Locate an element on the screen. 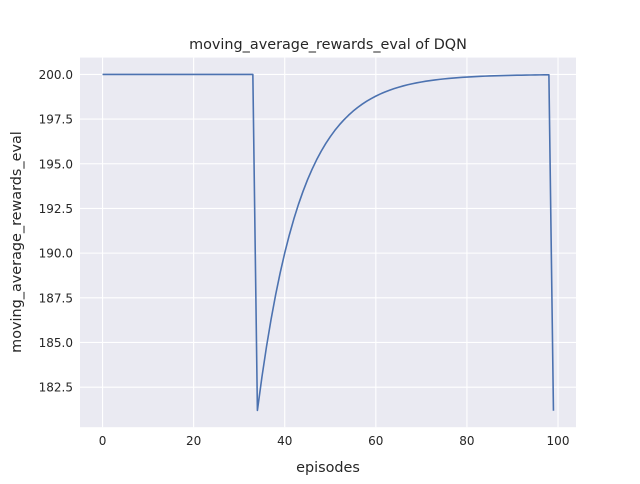  chart-title: moving_average_rewards_eval of DQN is located at coordinates (328, 45).